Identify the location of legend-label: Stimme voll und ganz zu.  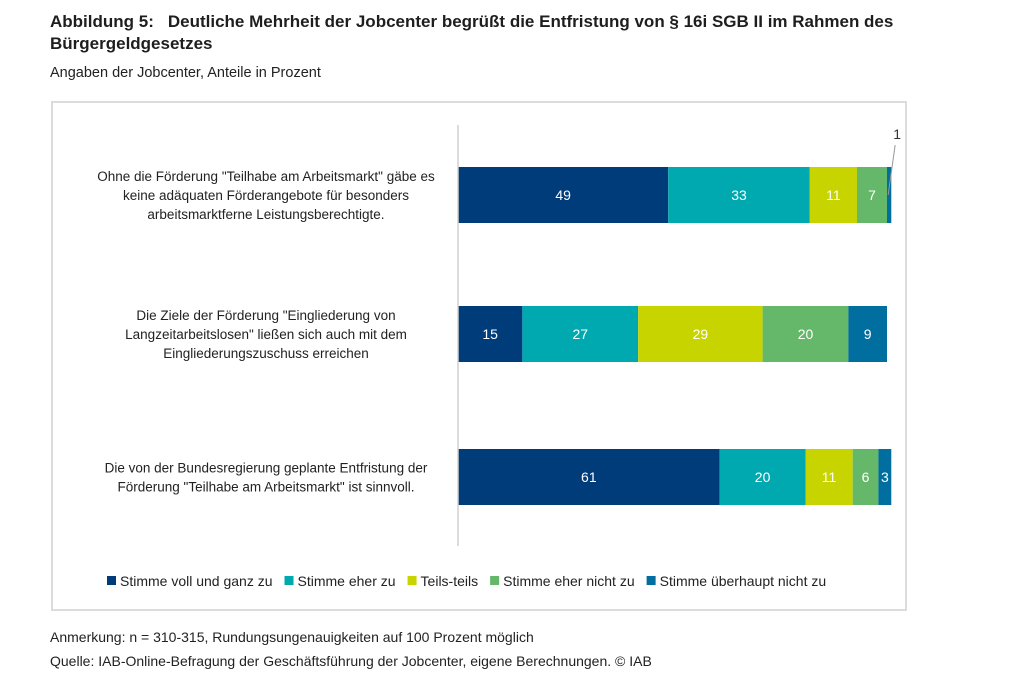
(196, 581).